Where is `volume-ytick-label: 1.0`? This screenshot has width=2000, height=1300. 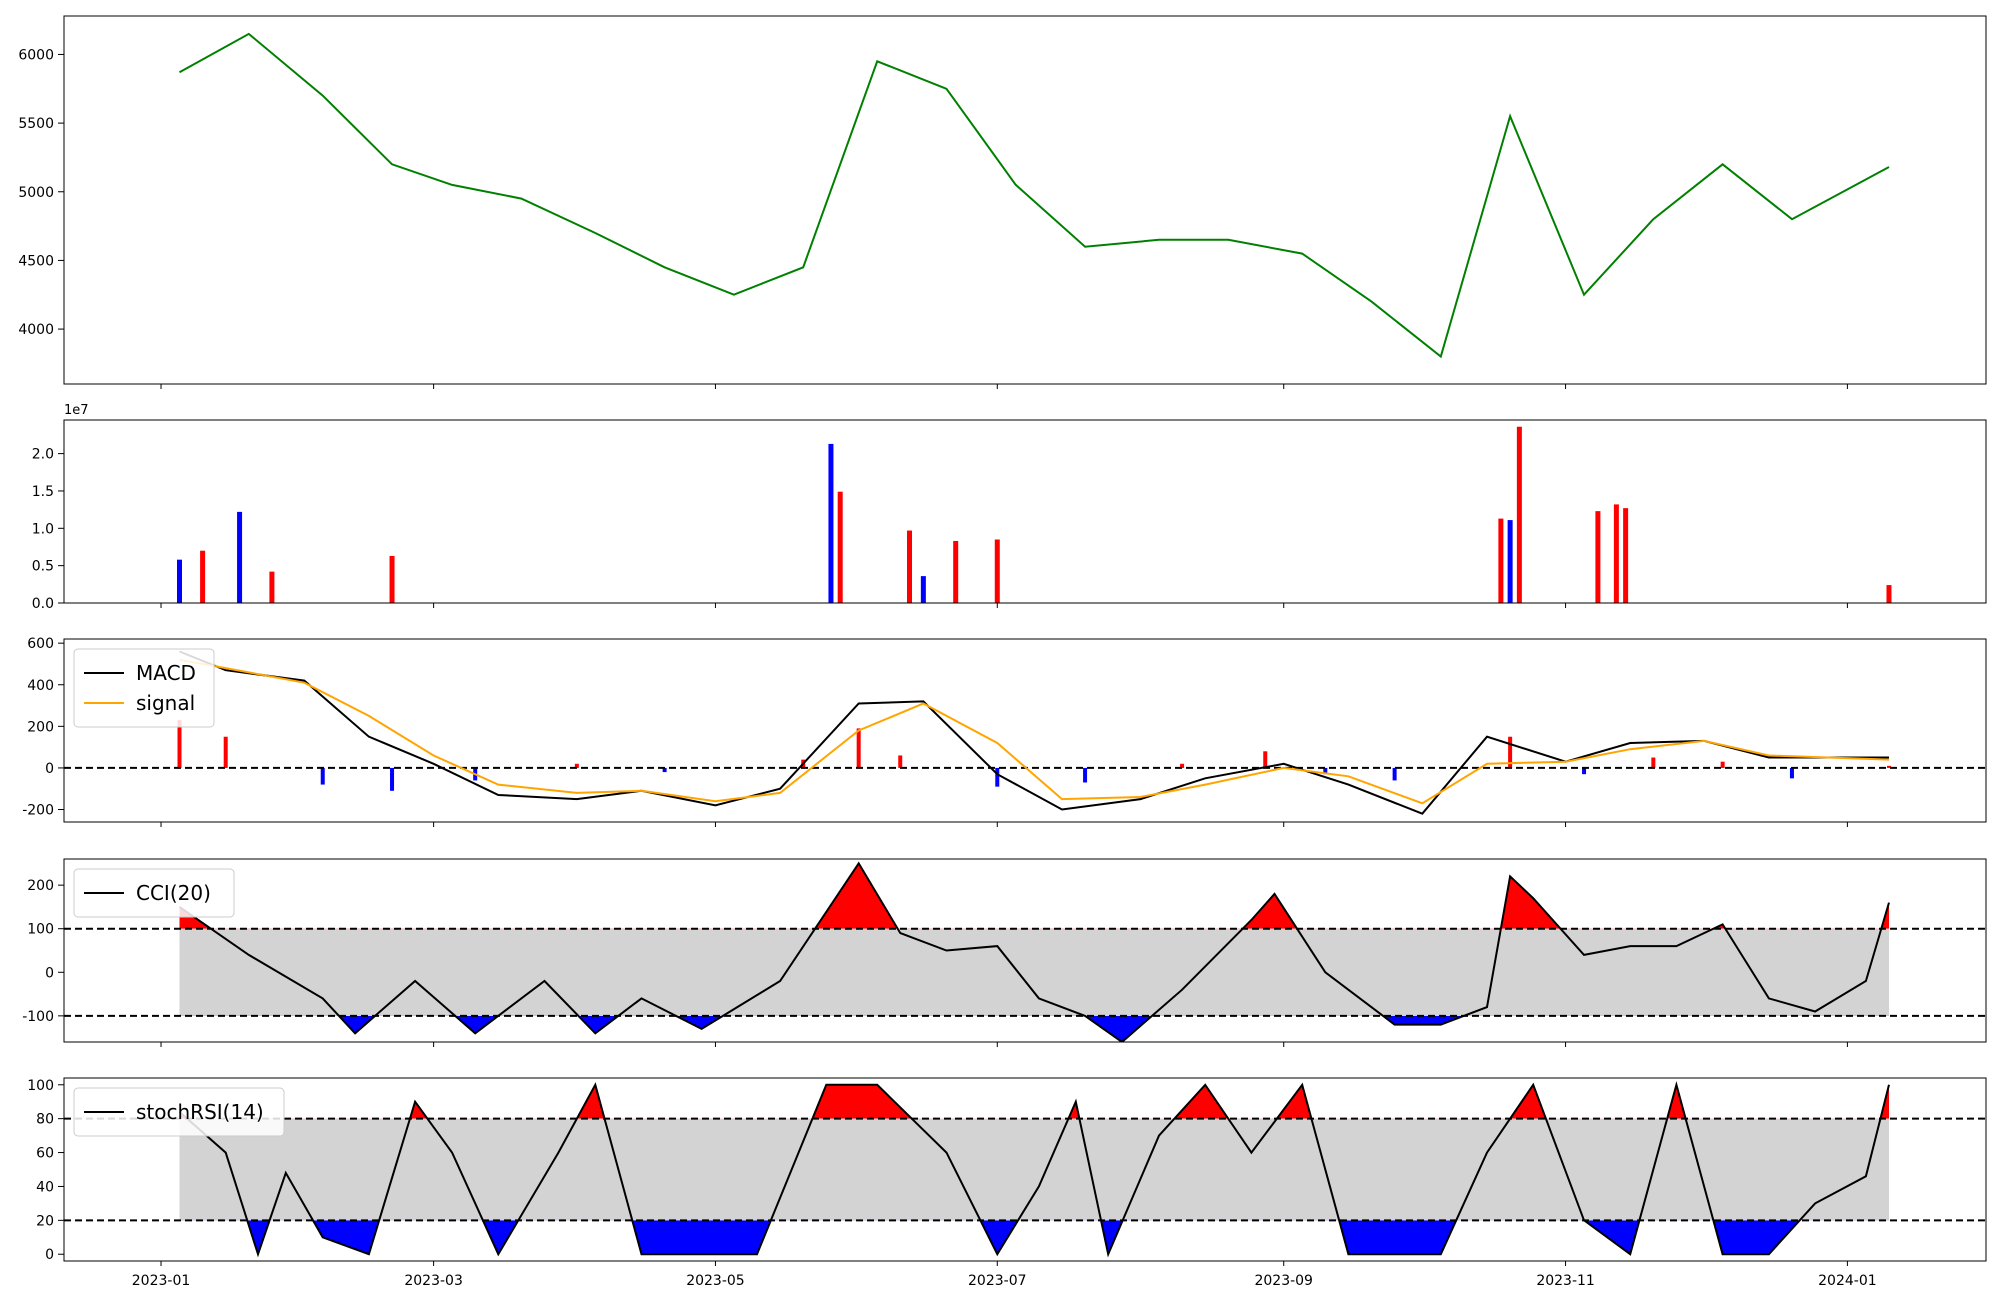 volume-ytick-label: 1.0 is located at coordinates (43, 529).